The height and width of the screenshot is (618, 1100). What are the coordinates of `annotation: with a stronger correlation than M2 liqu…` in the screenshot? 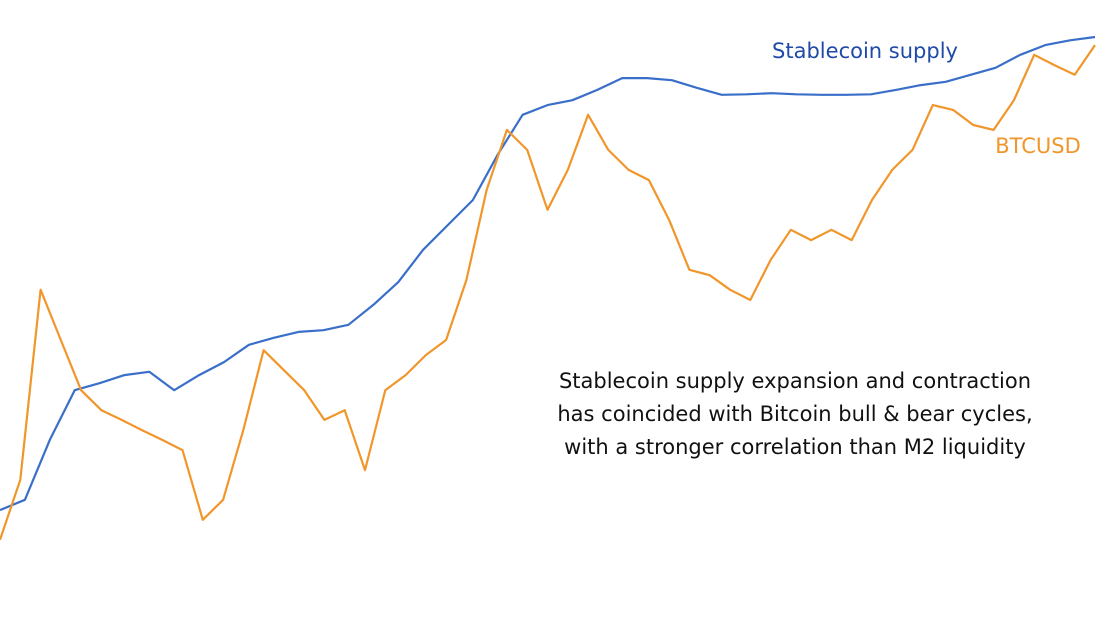 It's located at (795, 447).